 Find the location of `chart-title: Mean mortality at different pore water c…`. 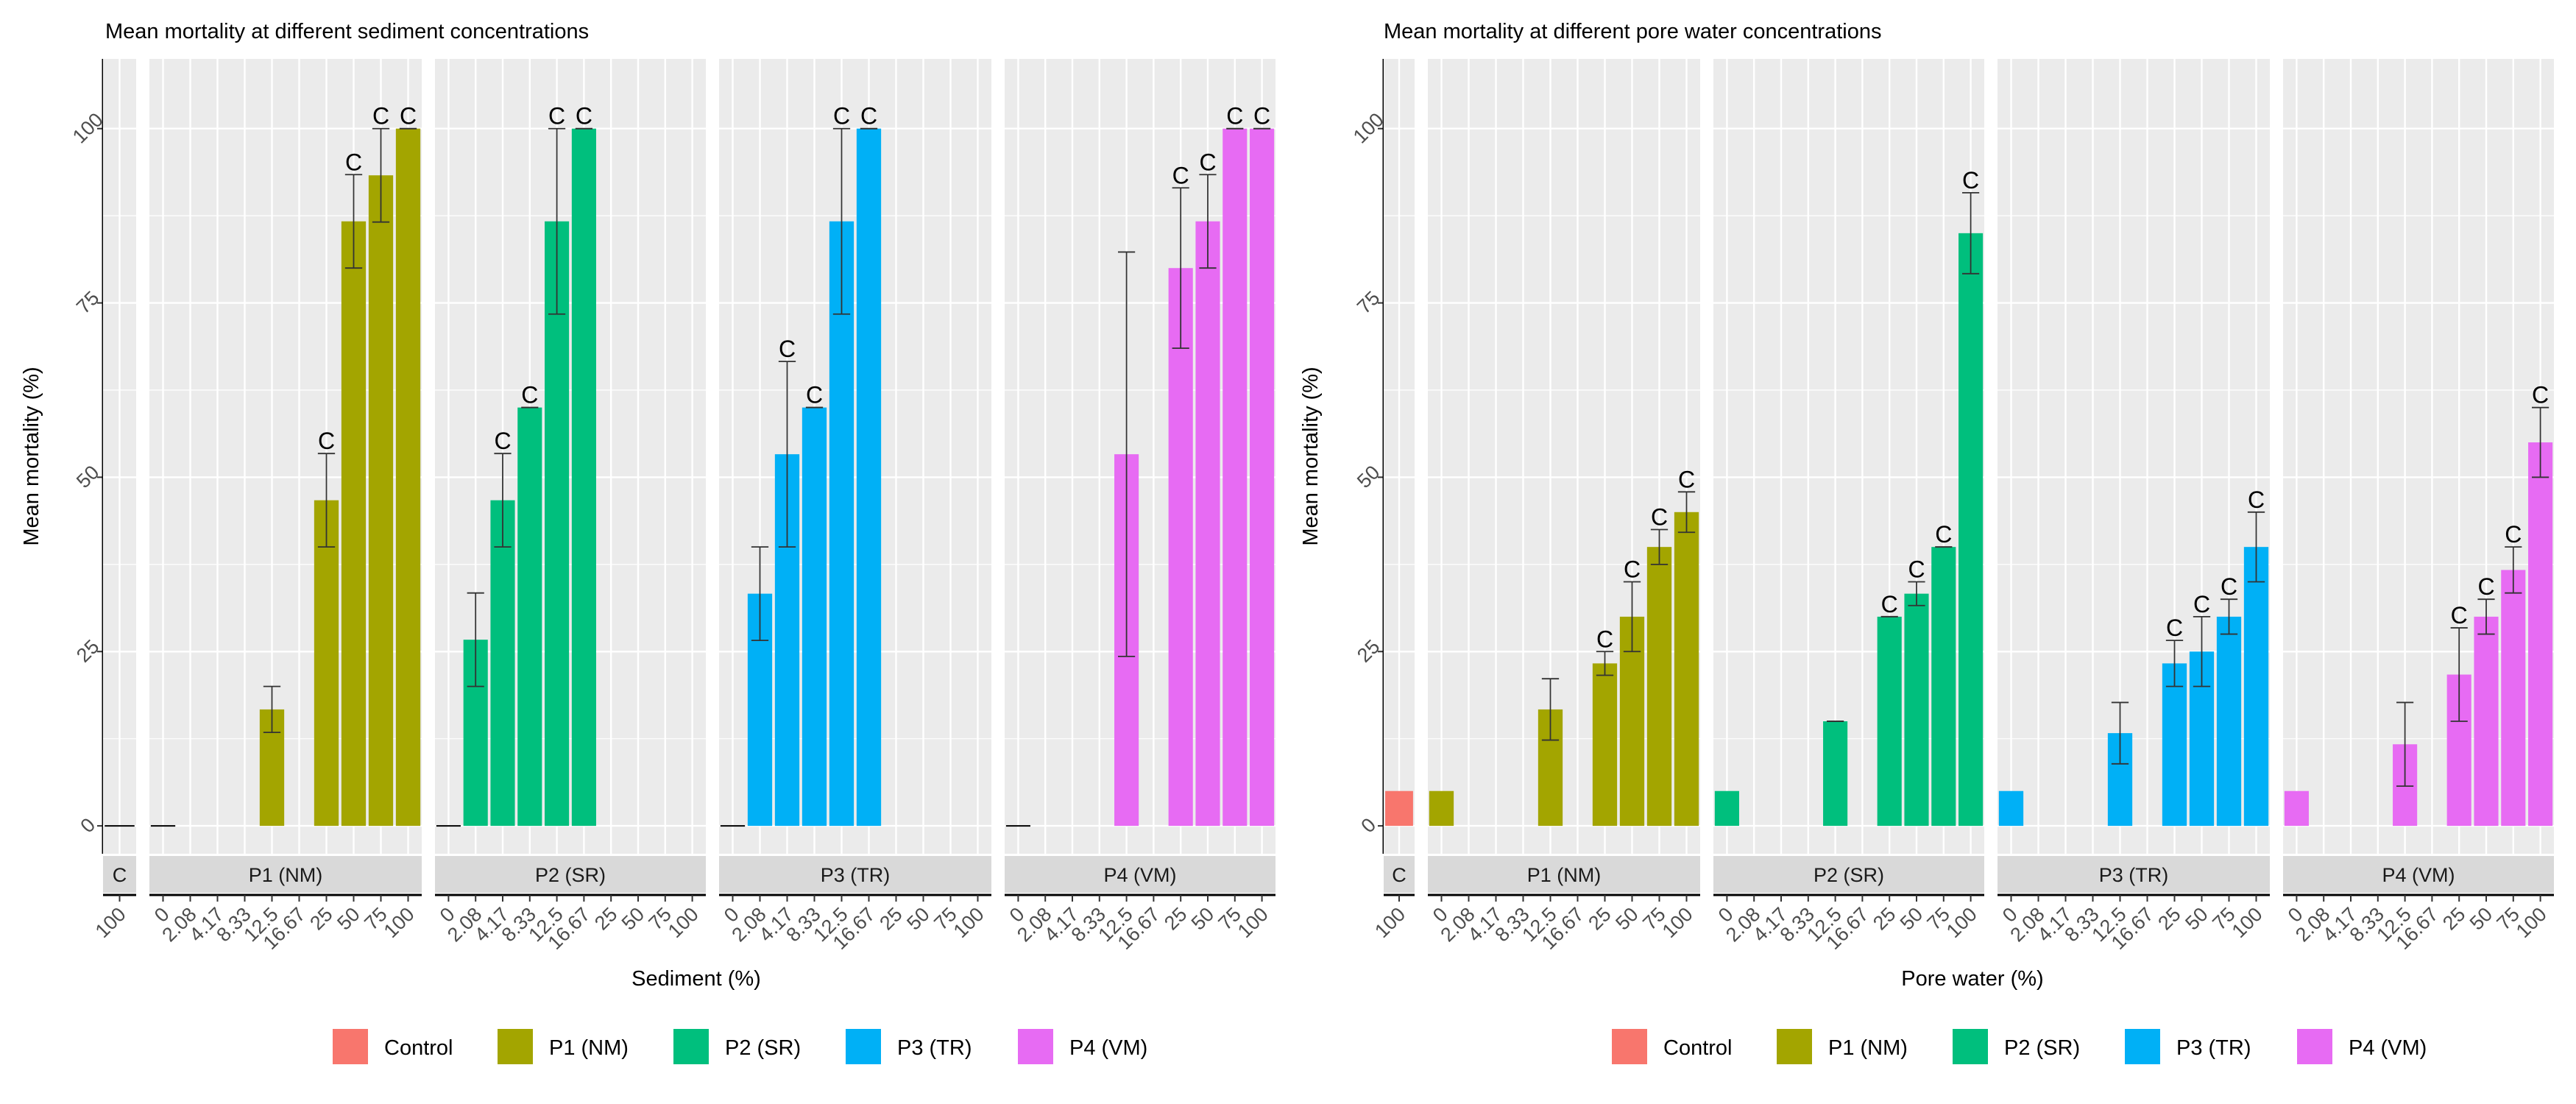

chart-title: Mean mortality at different pore water c… is located at coordinates (1632, 32).